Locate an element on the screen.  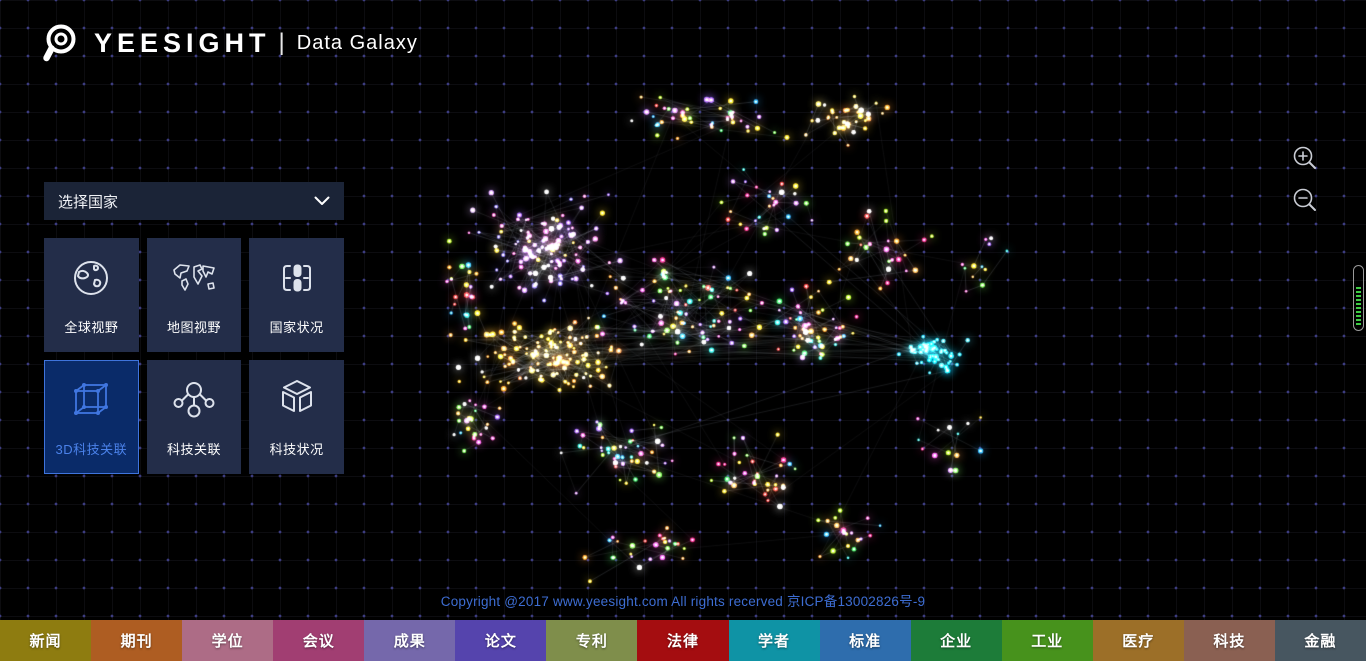
view-button-country-status: 国家状况 is located at coordinates (296, 295).